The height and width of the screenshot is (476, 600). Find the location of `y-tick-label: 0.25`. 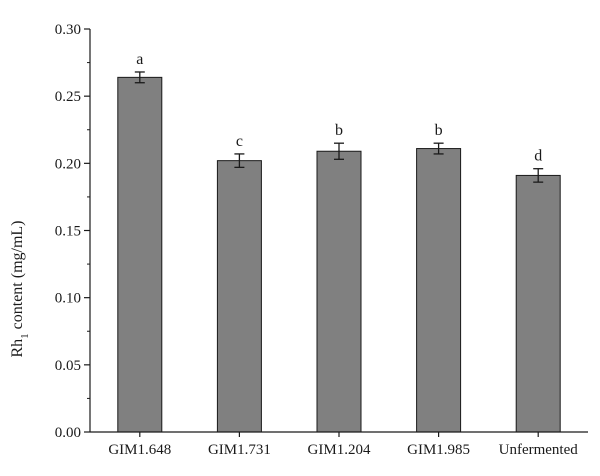

y-tick-label: 0.25 is located at coordinates (68, 97).